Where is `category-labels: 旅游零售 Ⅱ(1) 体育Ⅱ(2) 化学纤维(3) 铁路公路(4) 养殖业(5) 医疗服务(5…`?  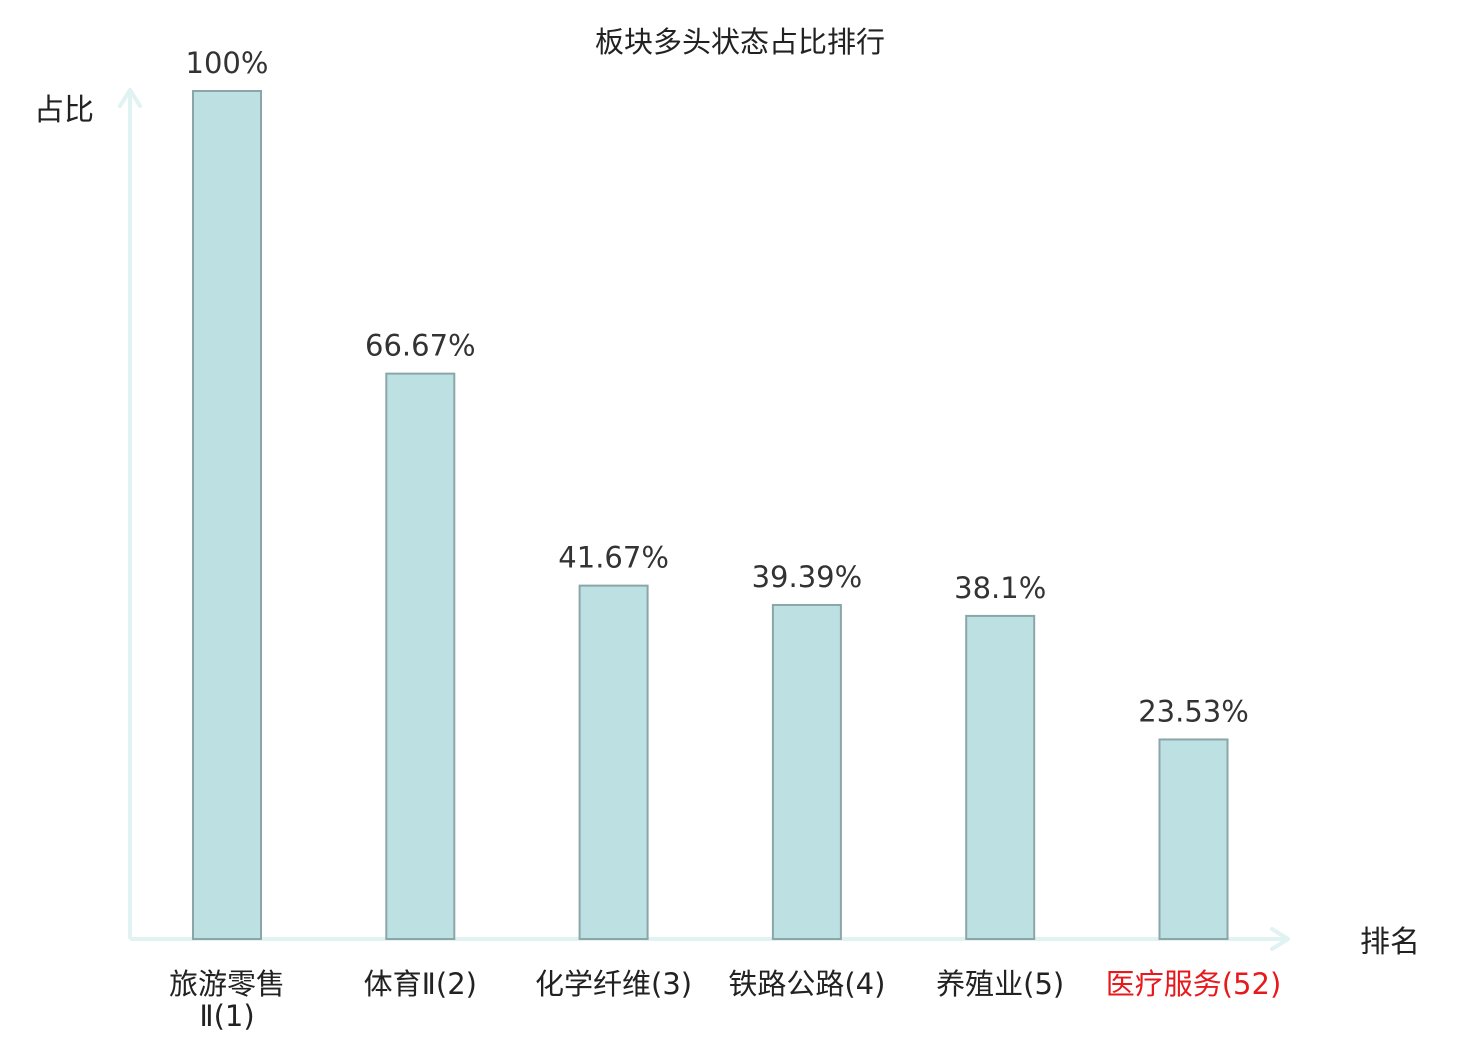 category-labels: 旅游零售 Ⅱ(1) 体育Ⅱ(2) 化学纤维(3) 铁路公路(4) 养殖业(5) 医疗服务(5… is located at coordinates (725, 1000).